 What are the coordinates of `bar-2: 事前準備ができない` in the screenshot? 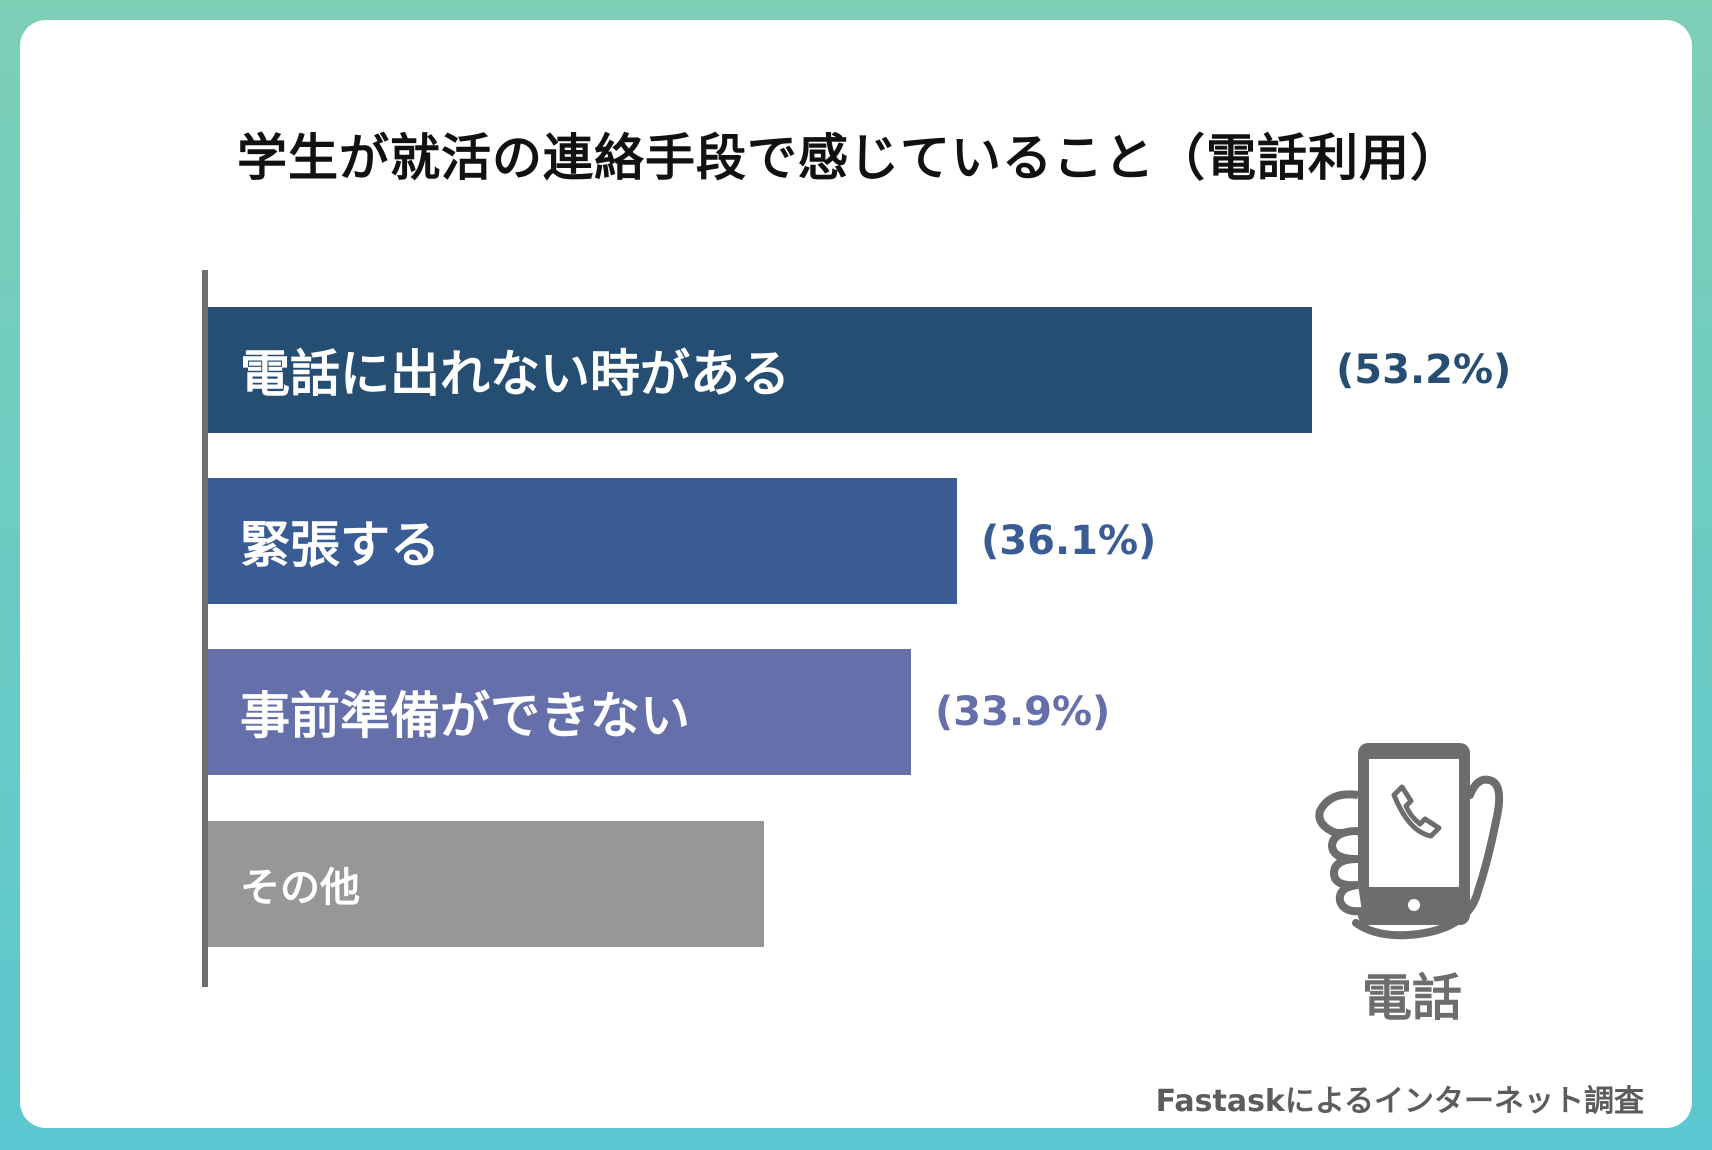 It's located at (559, 712).